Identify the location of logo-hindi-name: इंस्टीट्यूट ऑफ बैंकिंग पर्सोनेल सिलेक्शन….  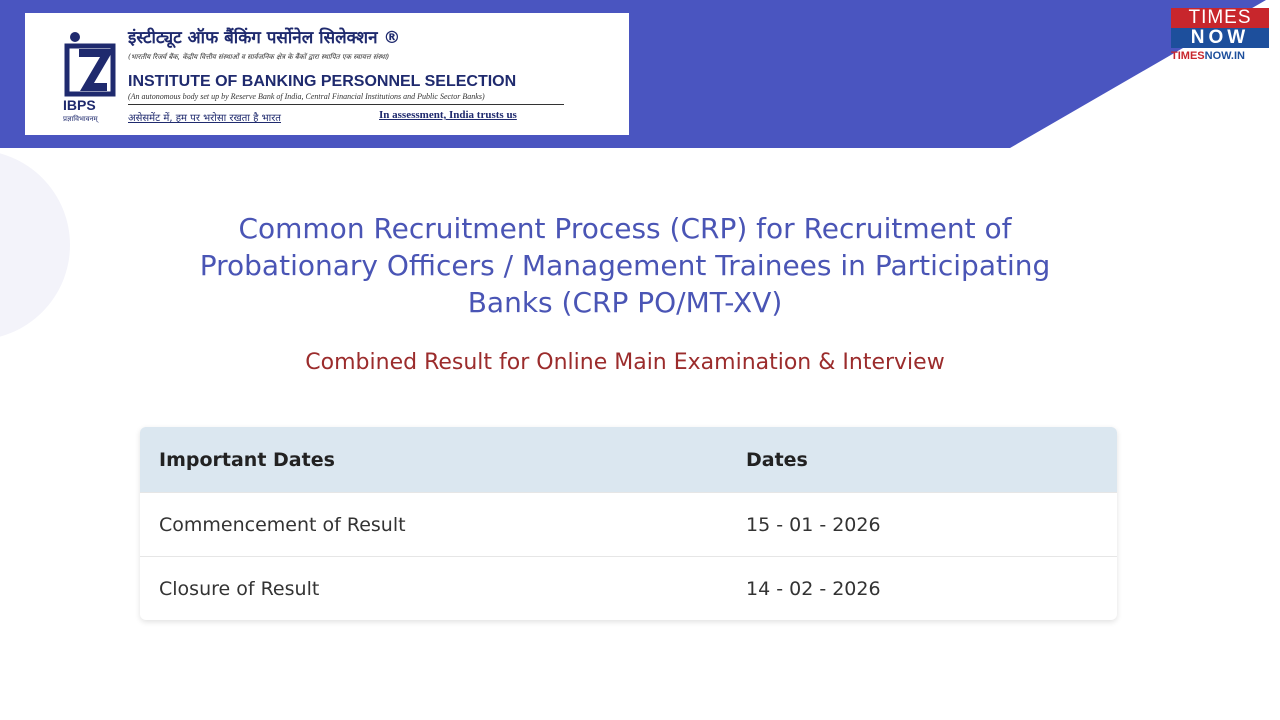
(264, 38).